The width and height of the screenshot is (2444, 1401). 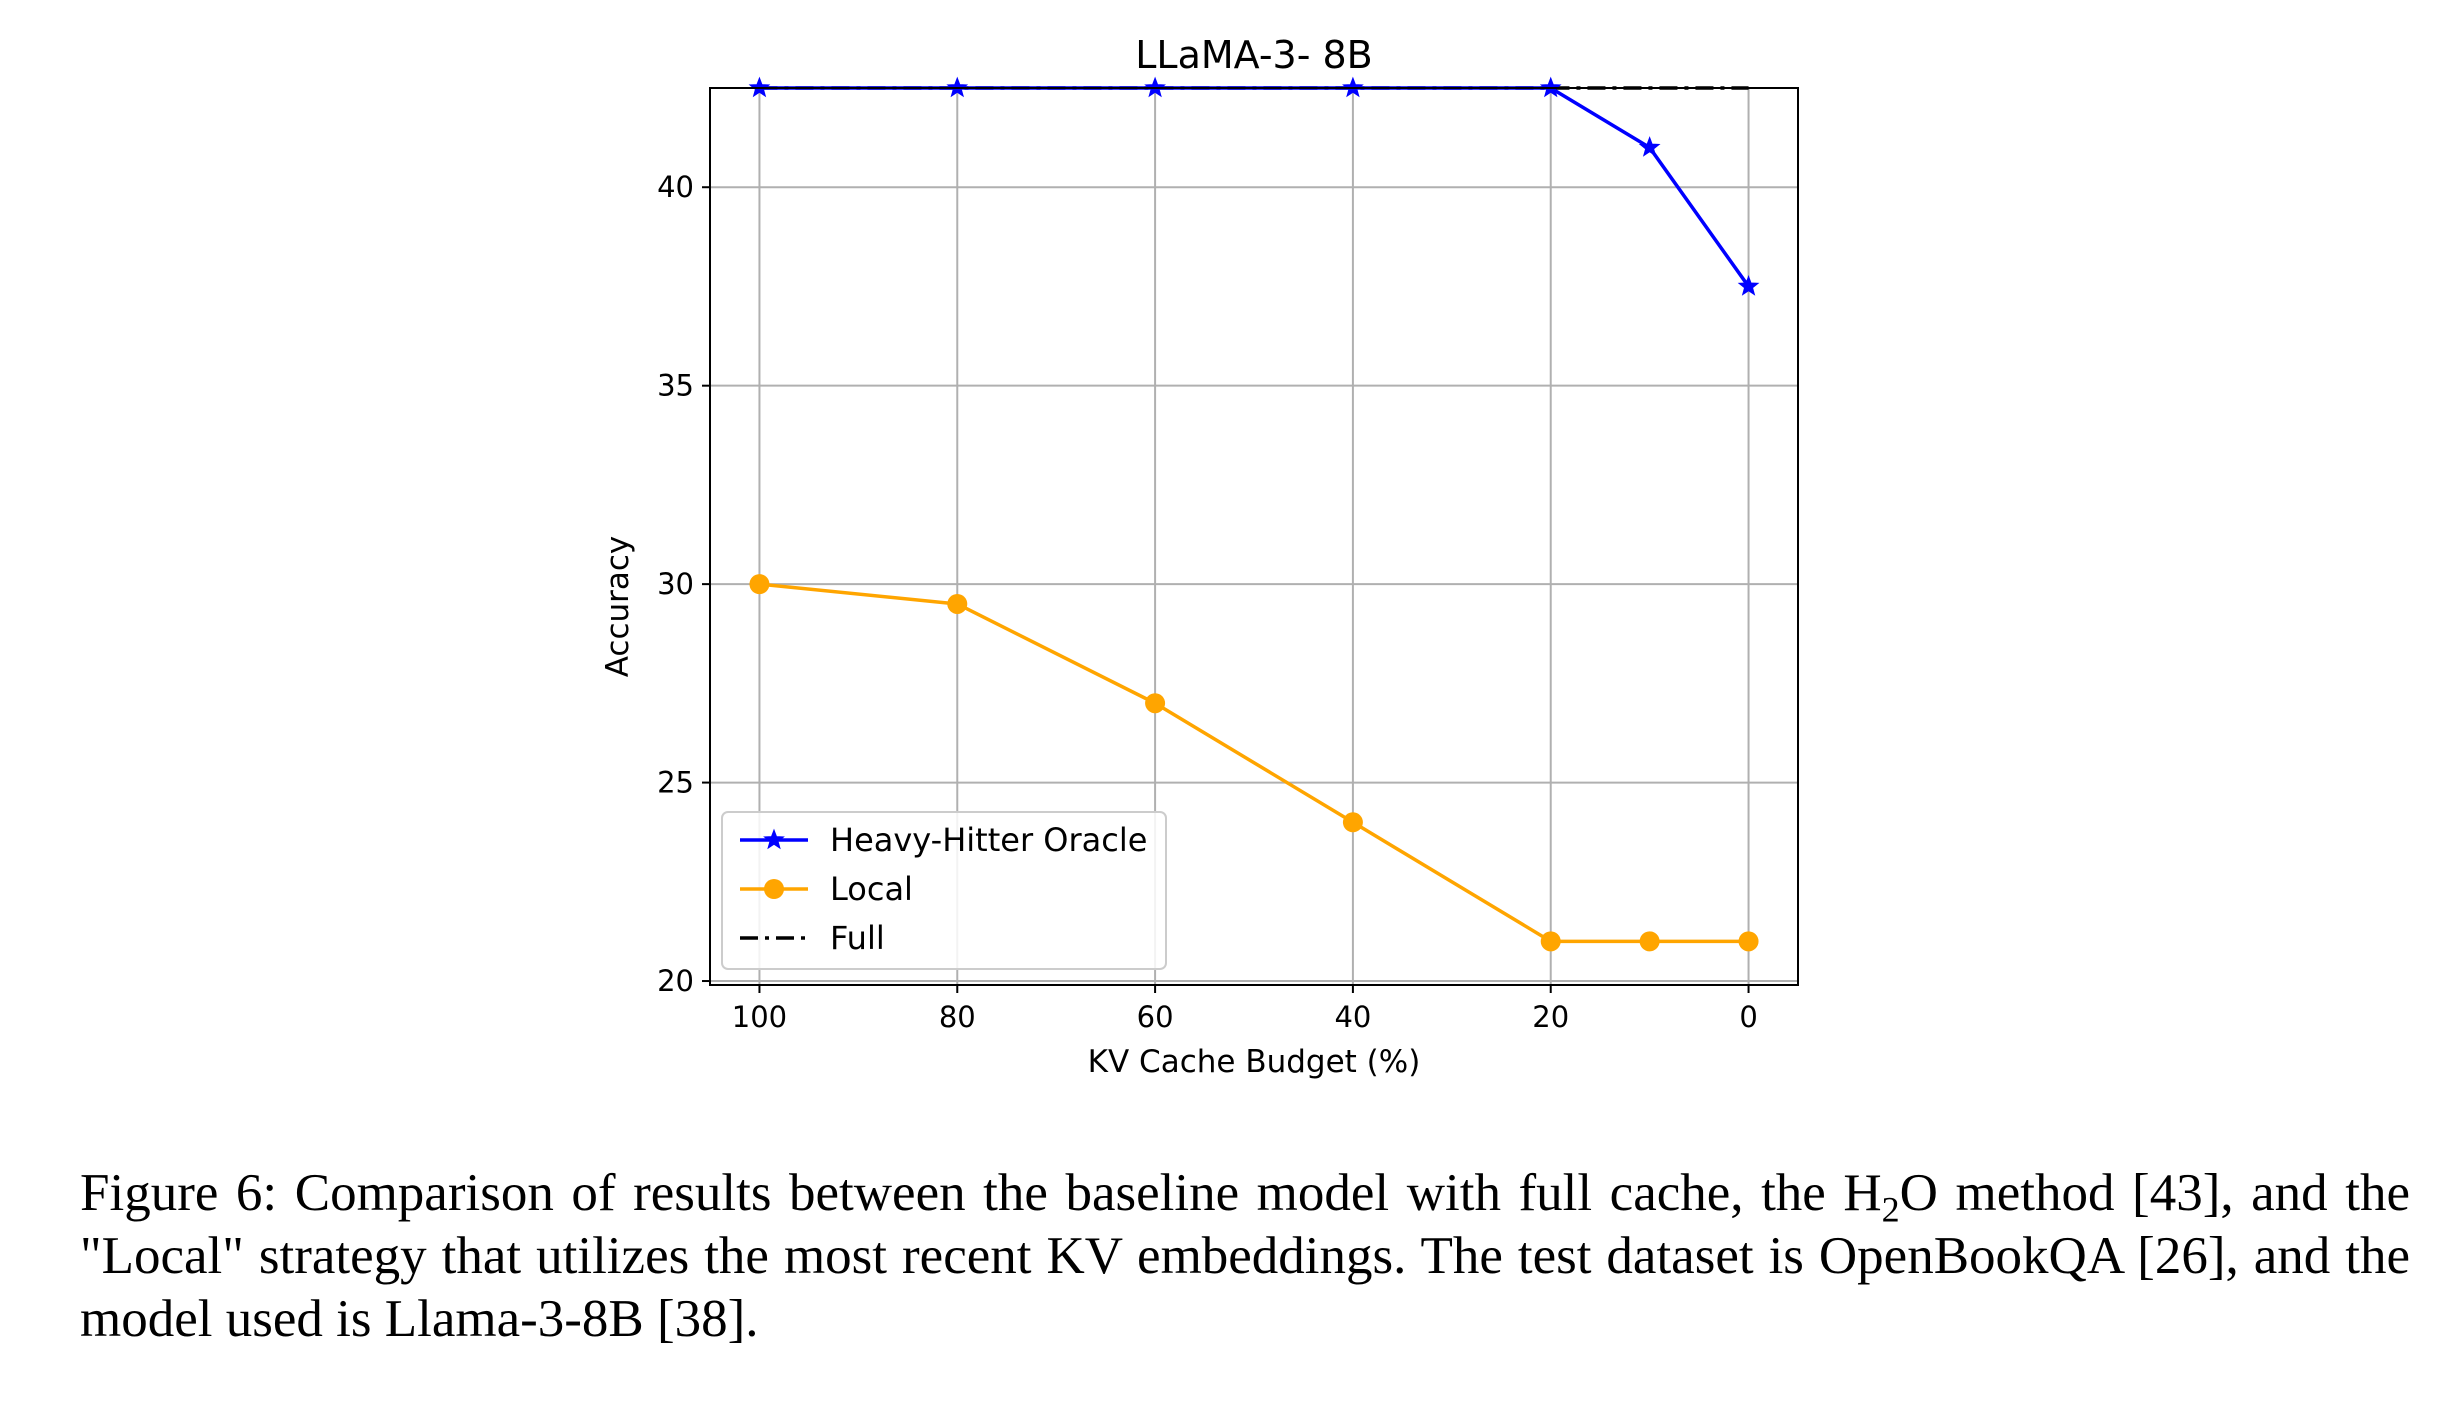 I want to click on x-tick-label: 20, so click(x=1550, y=1017).